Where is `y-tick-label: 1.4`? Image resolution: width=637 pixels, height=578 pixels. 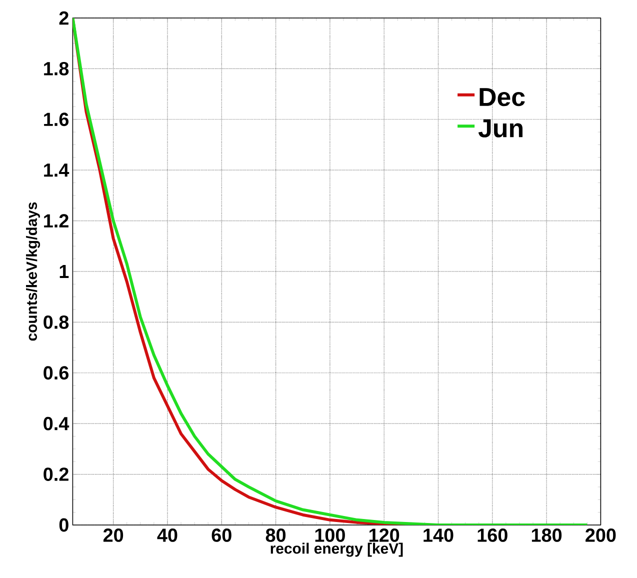
y-tick-label: 1.4 is located at coordinates (57, 170).